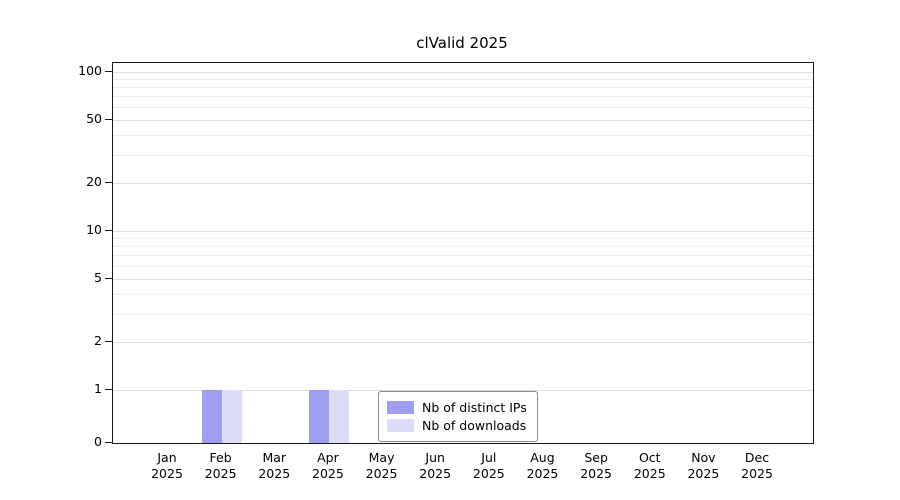 This screenshot has height=500, width=900. Describe the element at coordinates (318, 416) in the screenshot. I see `bar-nb-of-distinct-ips-apr` at that location.